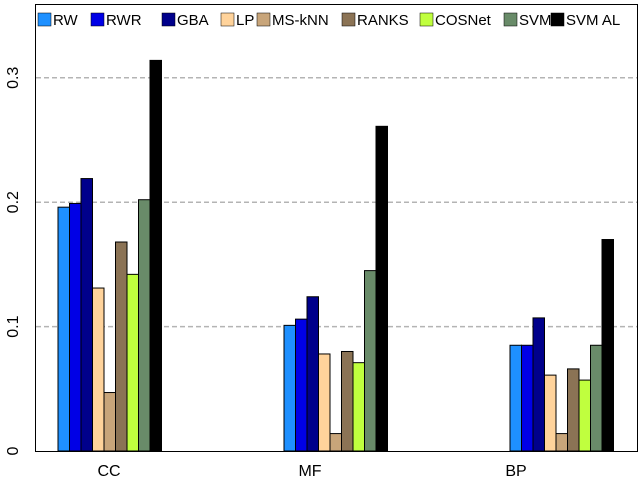 This screenshot has height=480, width=640. I want to click on bar-cosnet-bp, so click(584, 415).